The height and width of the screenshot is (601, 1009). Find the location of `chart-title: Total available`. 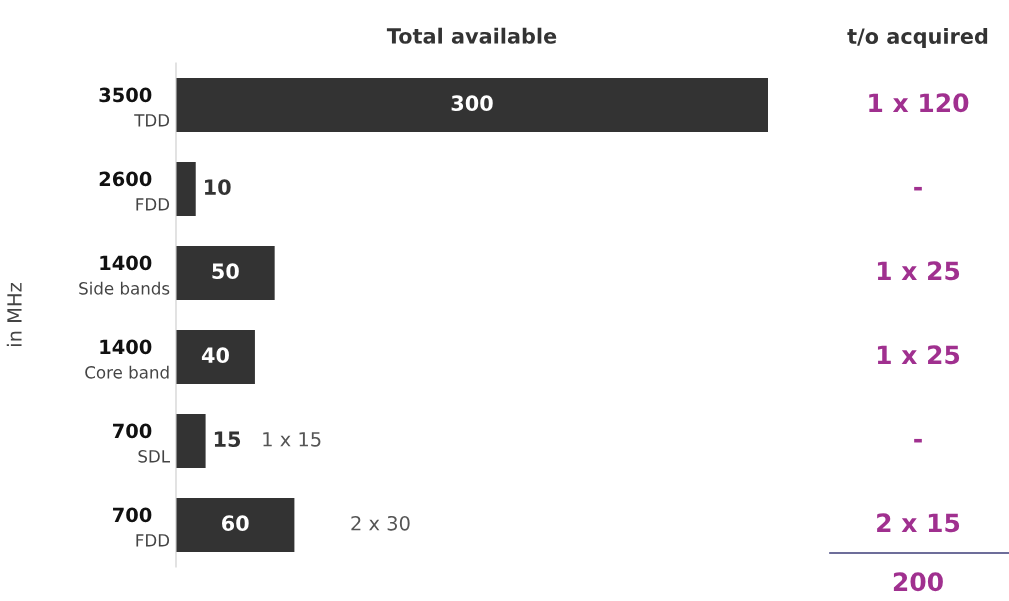

chart-title: Total available is located at coordinates (471, 35).